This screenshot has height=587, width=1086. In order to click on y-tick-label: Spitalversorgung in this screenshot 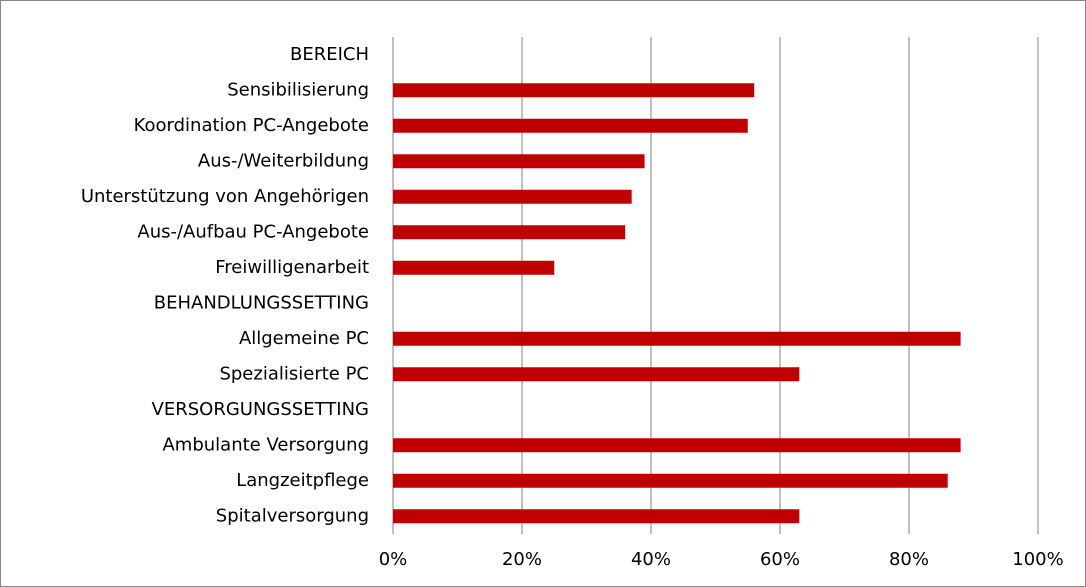, I will do `click(292, 515)`.